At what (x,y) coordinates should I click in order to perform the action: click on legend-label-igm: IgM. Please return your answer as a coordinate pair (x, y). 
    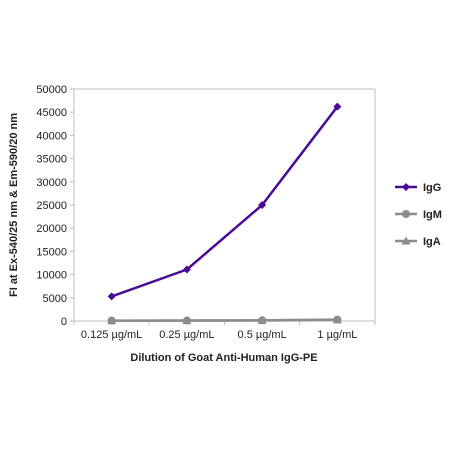
    Looking at the image, I should click on (432, 215).